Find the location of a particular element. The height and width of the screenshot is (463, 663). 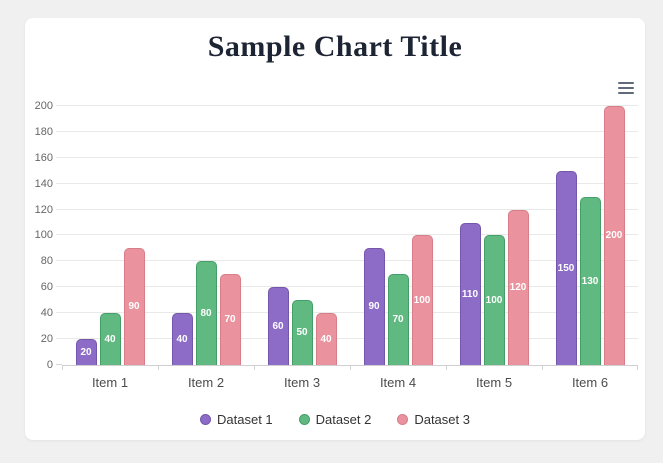

legend-item-dataset-1: Dataset 1 is located at coordinates (236, 419).